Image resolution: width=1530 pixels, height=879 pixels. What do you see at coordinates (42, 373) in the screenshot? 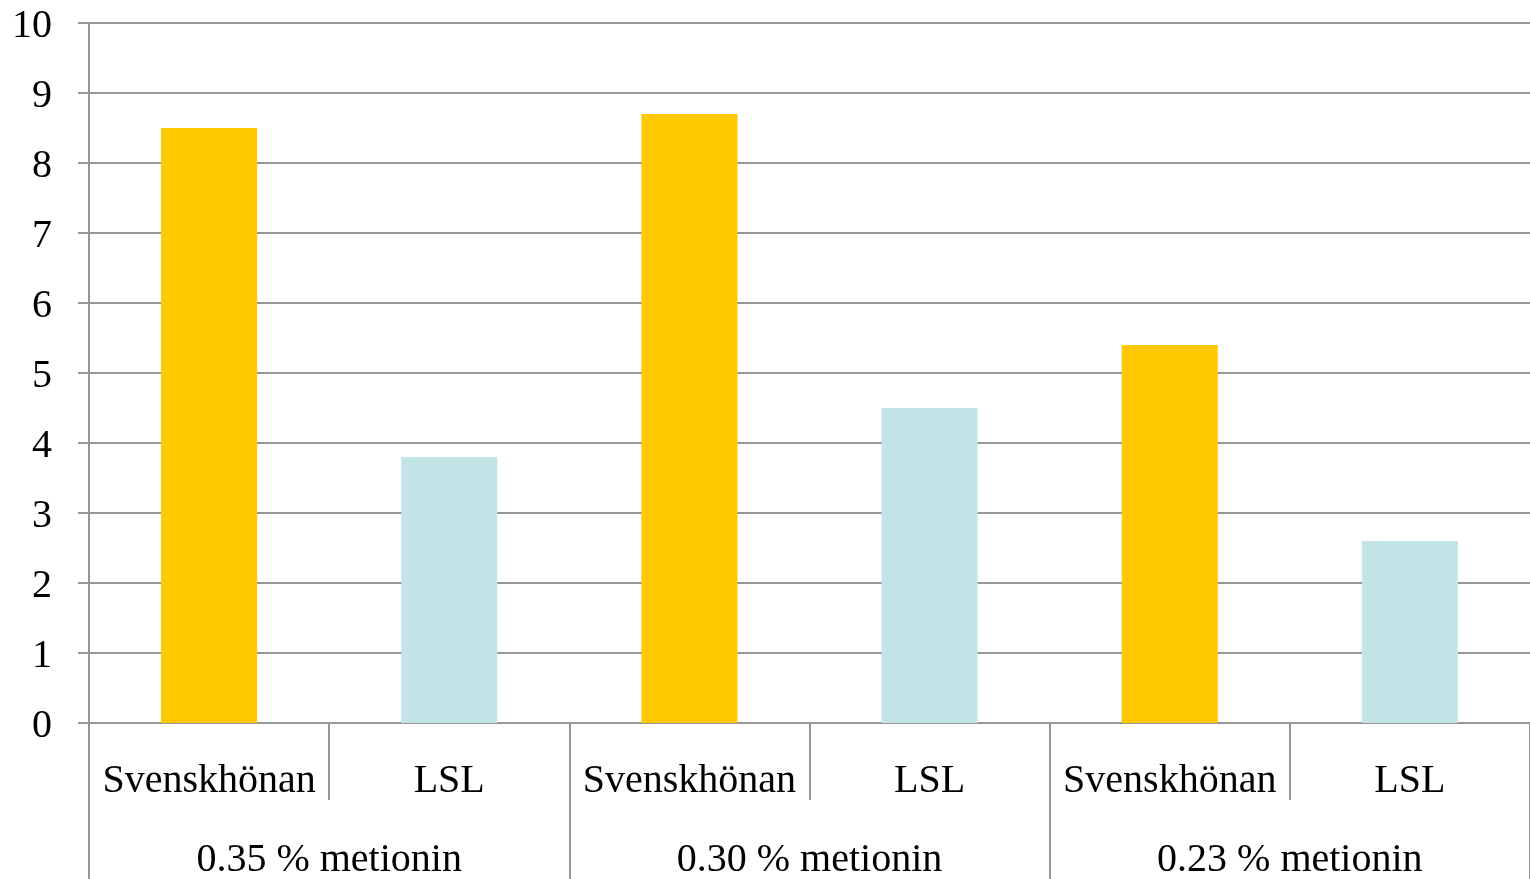
I see `y-tick-label: 5` at bounding box center [42, 373].